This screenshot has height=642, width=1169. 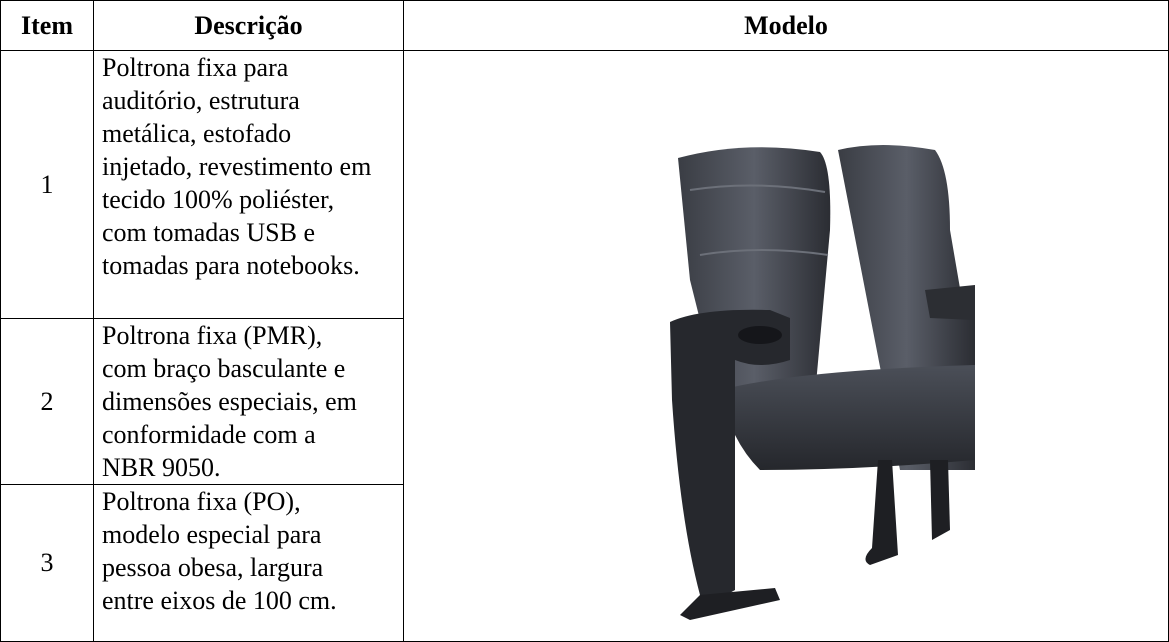 What do you see at coordinates (47, 184) in the screenshot?
I see `item-cell: 1` at bounding box center [47, 184].